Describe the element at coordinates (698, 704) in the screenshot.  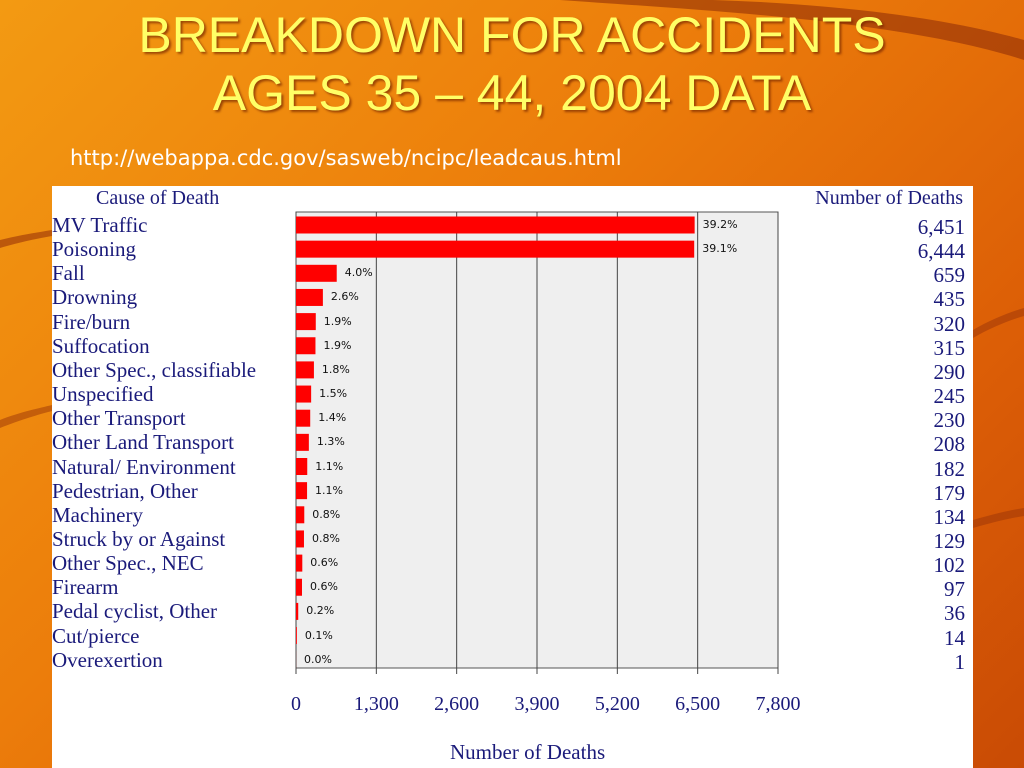
I see `x-tick-label: 6,500` at that location.